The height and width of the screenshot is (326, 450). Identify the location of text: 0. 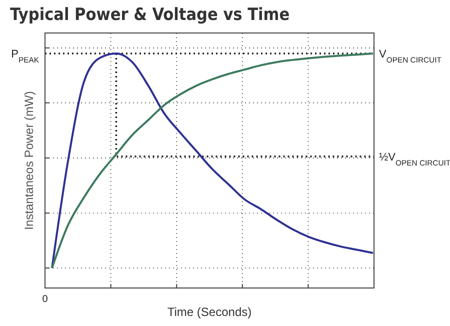
(45, 299).